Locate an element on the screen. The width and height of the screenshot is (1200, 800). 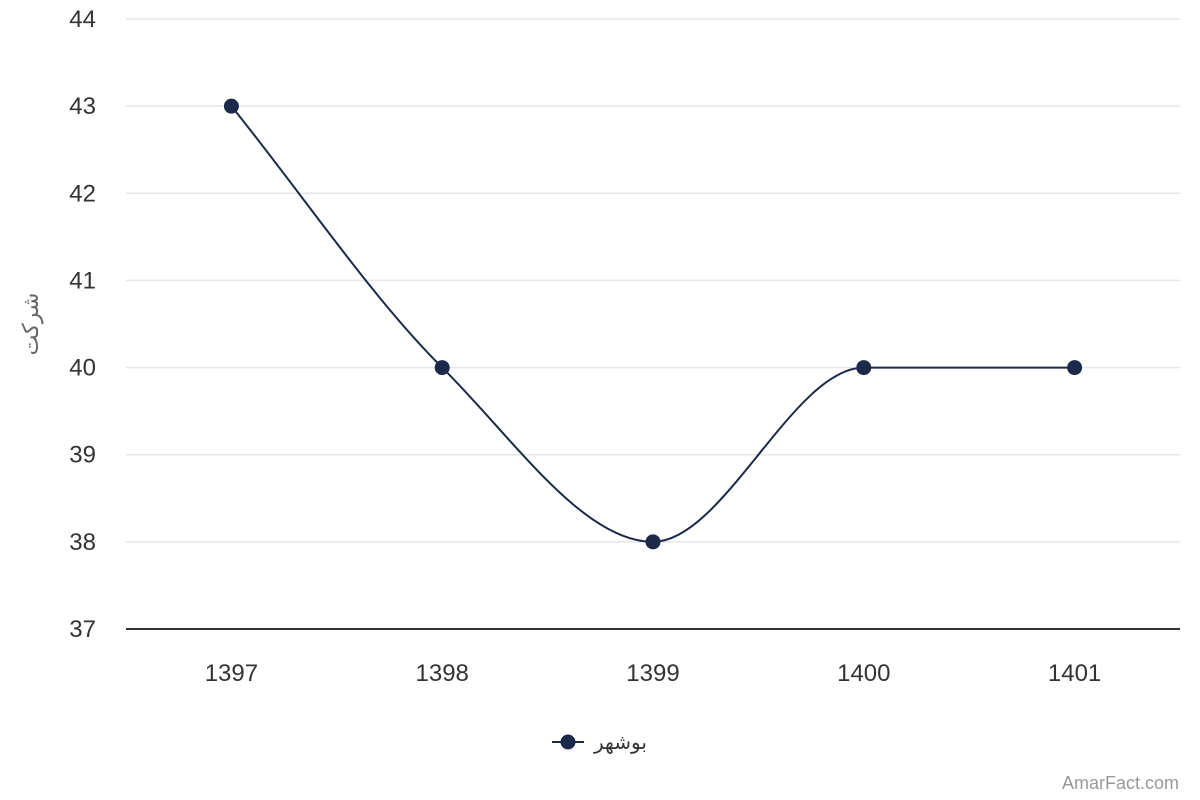
x-tick-label: 1400 is located at coordinates (863, 673).